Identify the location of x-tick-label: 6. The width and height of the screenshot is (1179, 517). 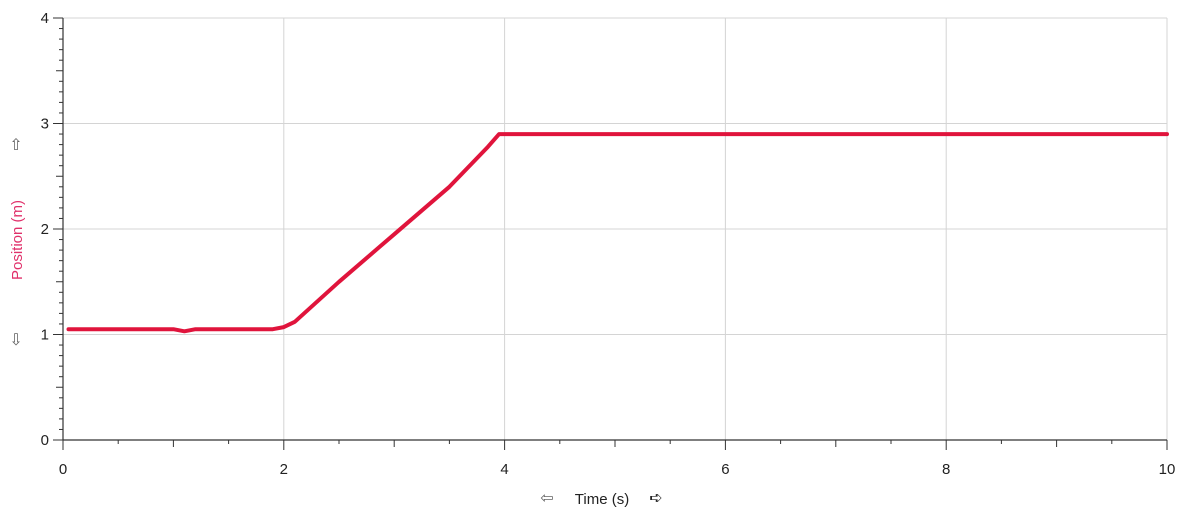
(725, 469).